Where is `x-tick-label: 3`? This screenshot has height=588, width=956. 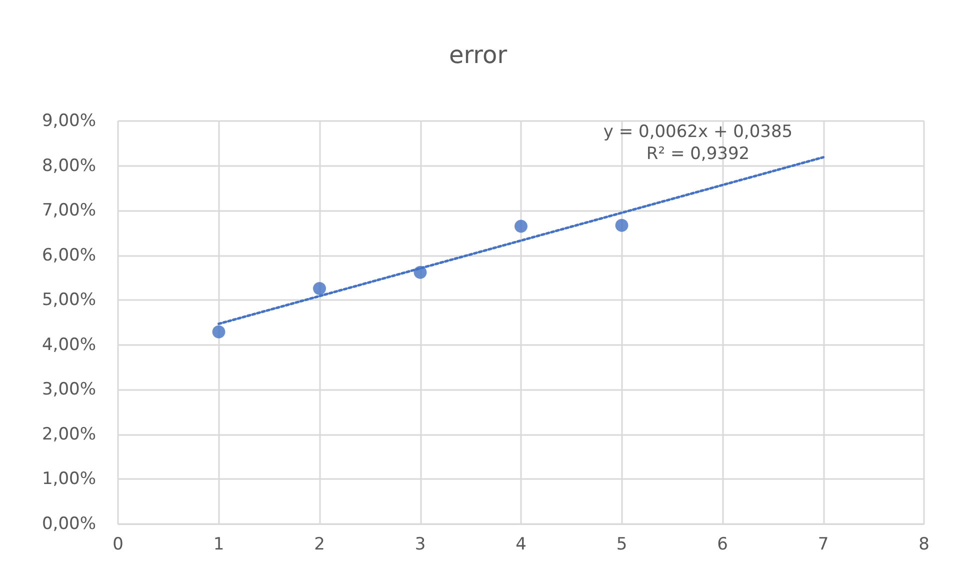
x-tick-label: 3 is located at coordinates (420, 544).